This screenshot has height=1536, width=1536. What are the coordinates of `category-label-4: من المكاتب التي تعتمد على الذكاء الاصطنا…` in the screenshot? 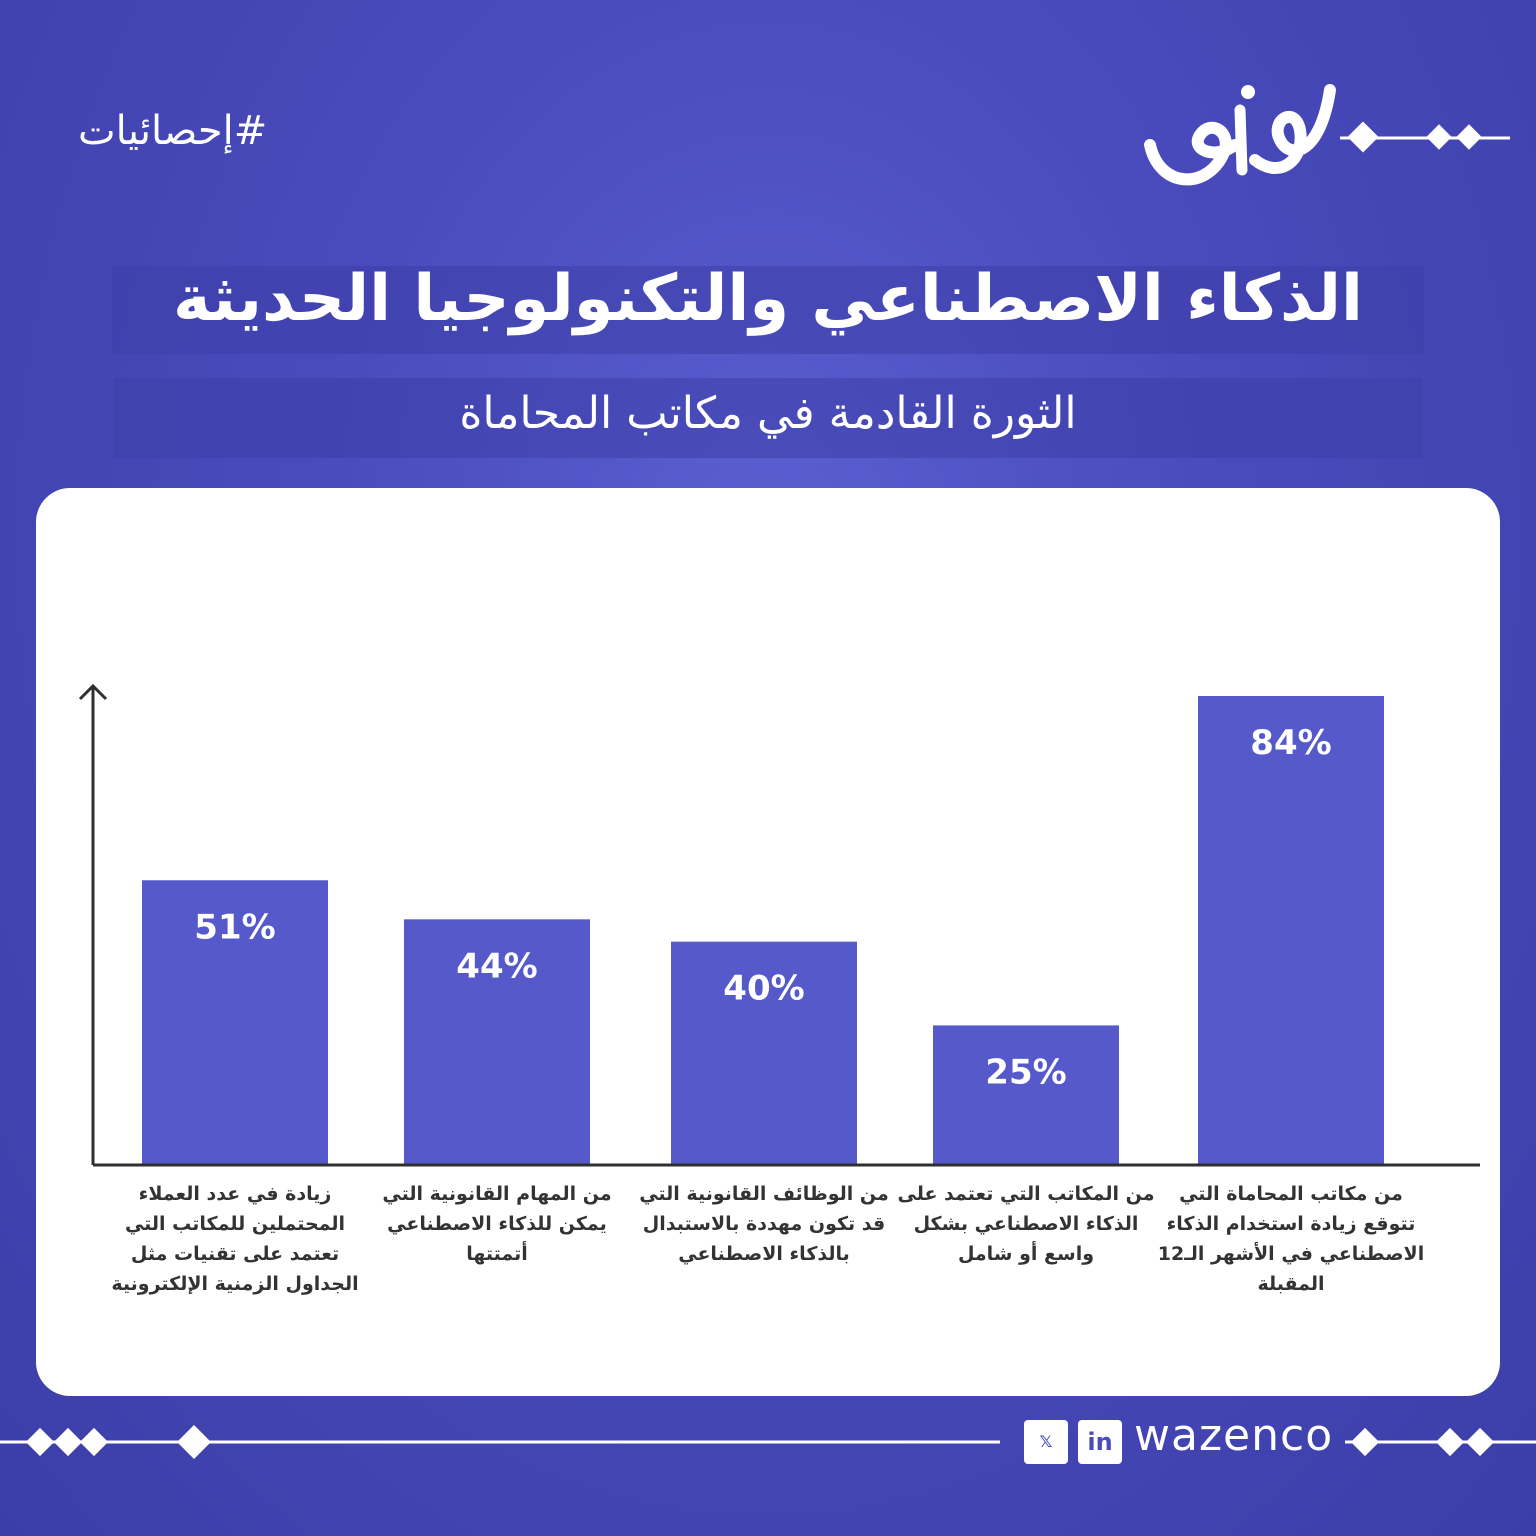 It's located at (1026, 1224).